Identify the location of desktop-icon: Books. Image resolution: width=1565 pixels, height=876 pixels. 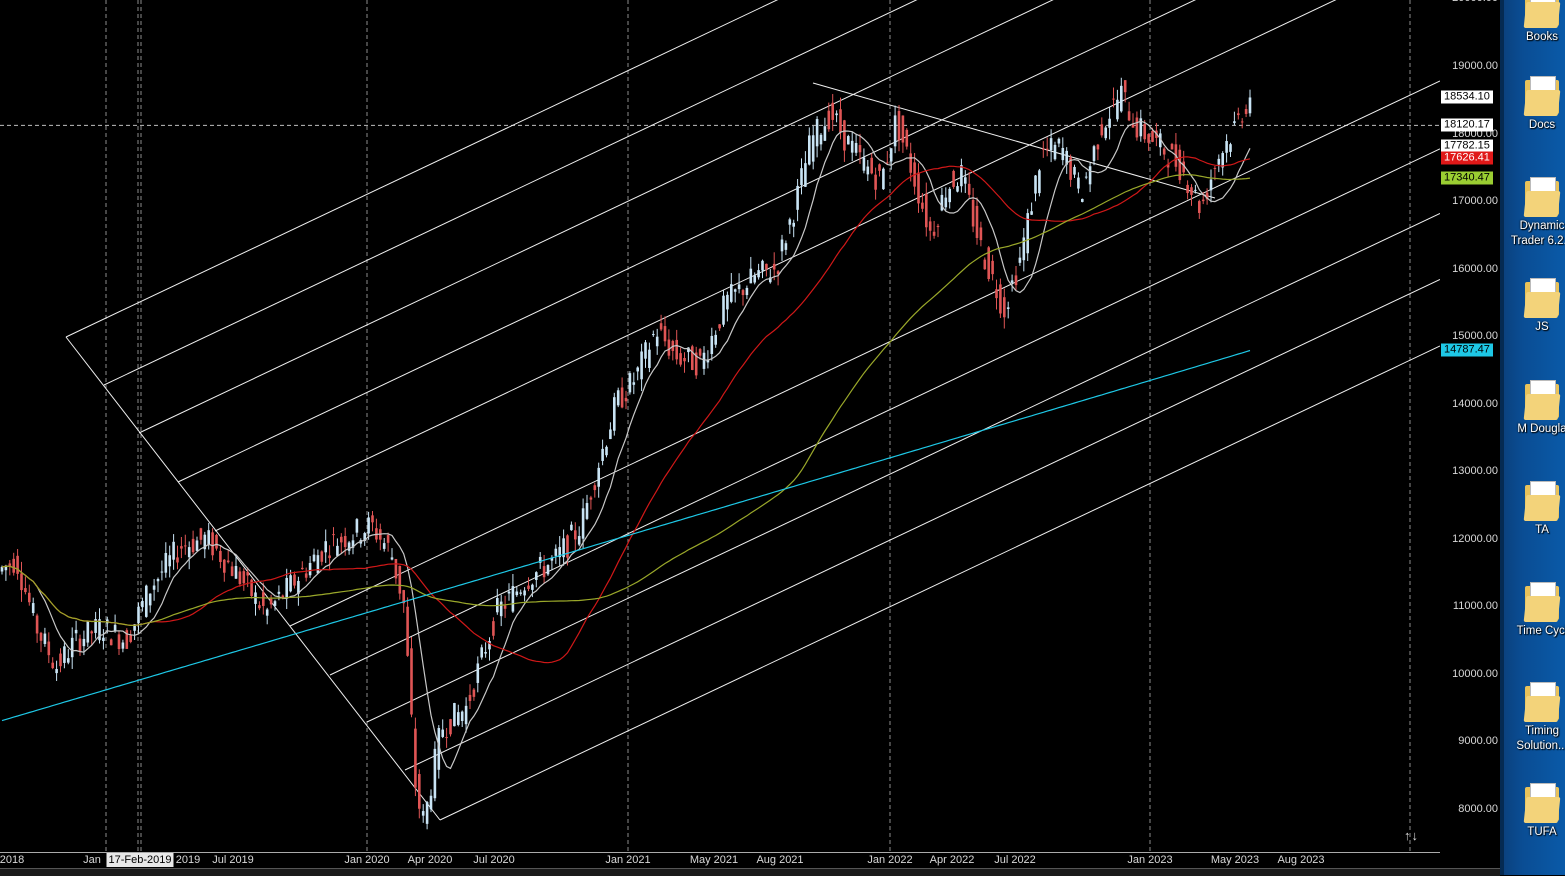
(1534, 22).